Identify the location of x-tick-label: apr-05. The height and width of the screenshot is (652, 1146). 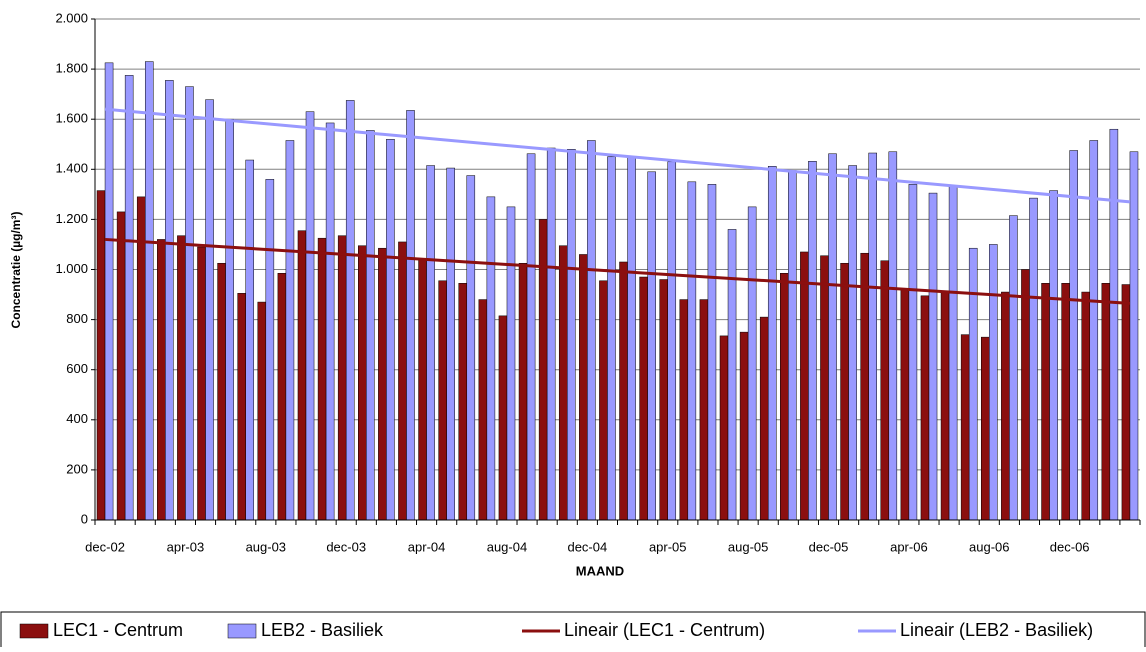
(668, 546).